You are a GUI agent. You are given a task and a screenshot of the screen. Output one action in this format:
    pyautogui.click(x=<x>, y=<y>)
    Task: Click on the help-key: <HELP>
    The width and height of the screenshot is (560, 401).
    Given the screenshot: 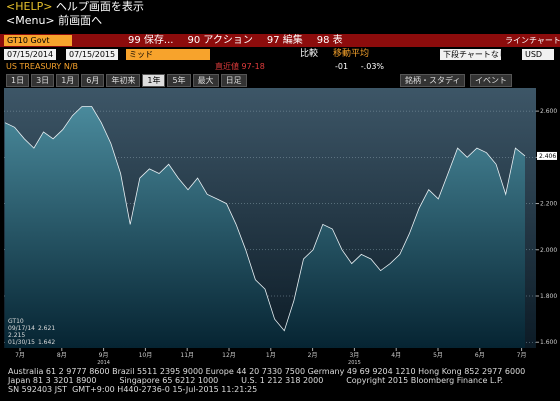 What is the action you would take?
    pyautogui.click(x=29, y=6)
    